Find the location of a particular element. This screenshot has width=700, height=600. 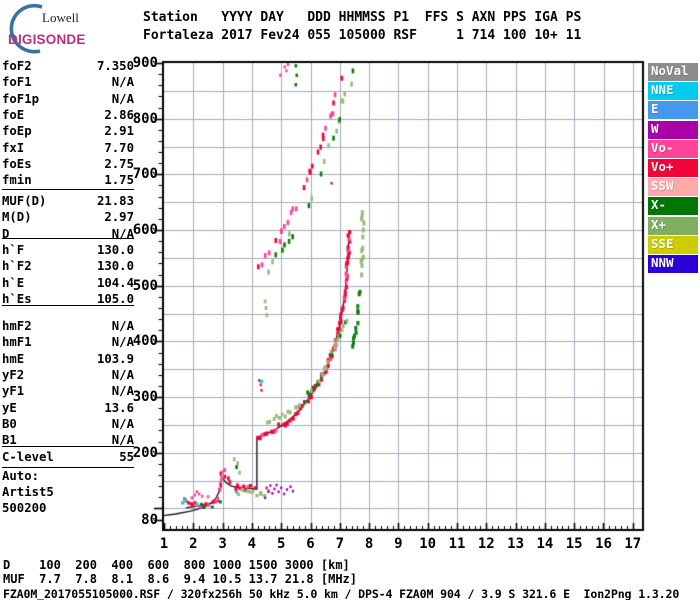

param-value: 104.4 is located at coordinates (115, 282).